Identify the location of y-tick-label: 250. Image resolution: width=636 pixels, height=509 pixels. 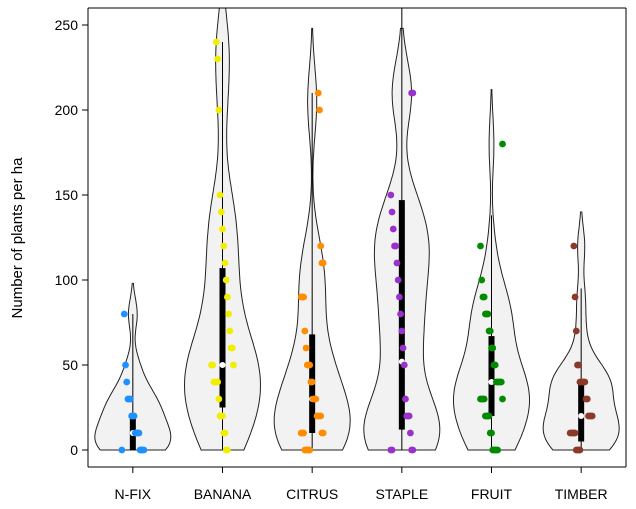
(67, 25).